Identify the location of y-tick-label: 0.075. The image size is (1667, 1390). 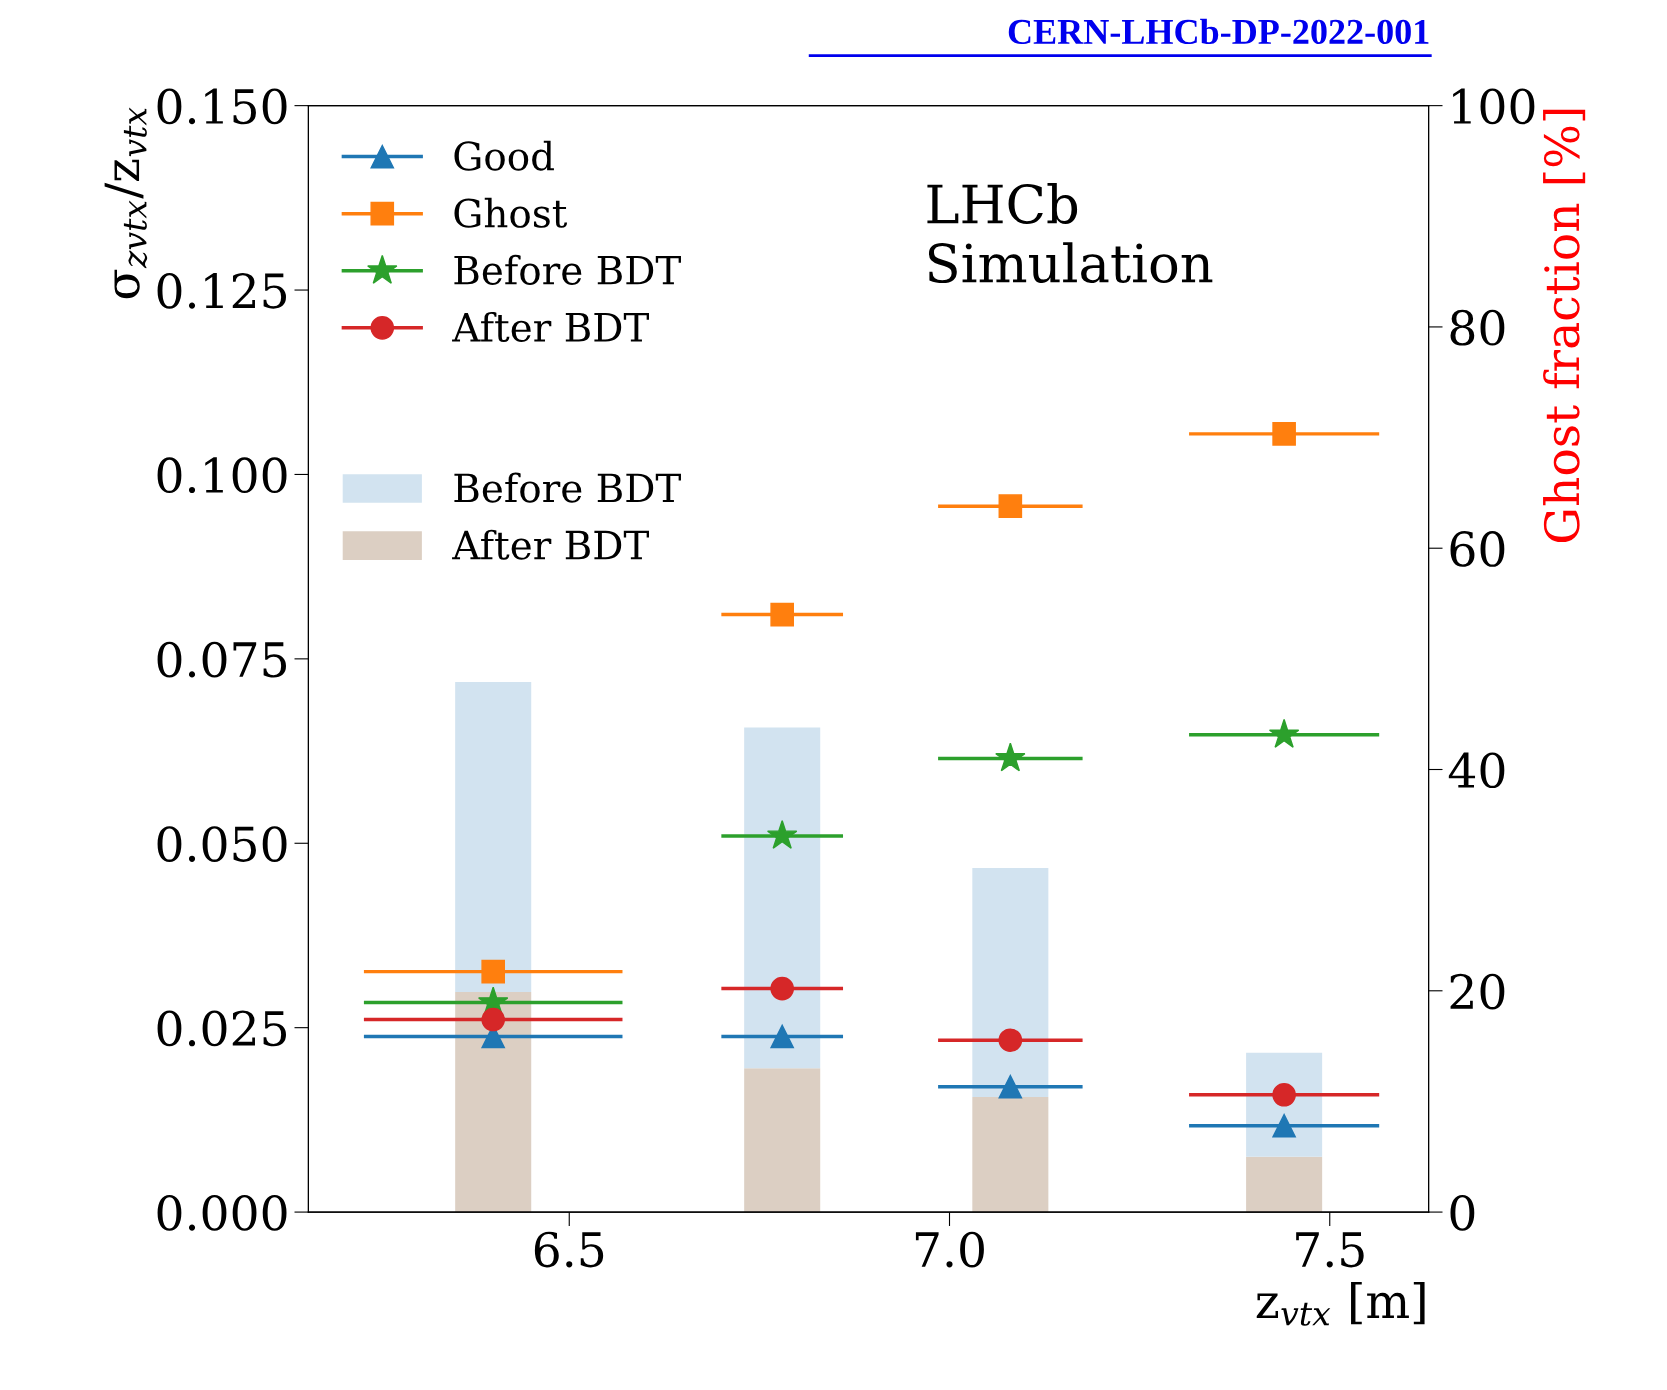
(221, 659).